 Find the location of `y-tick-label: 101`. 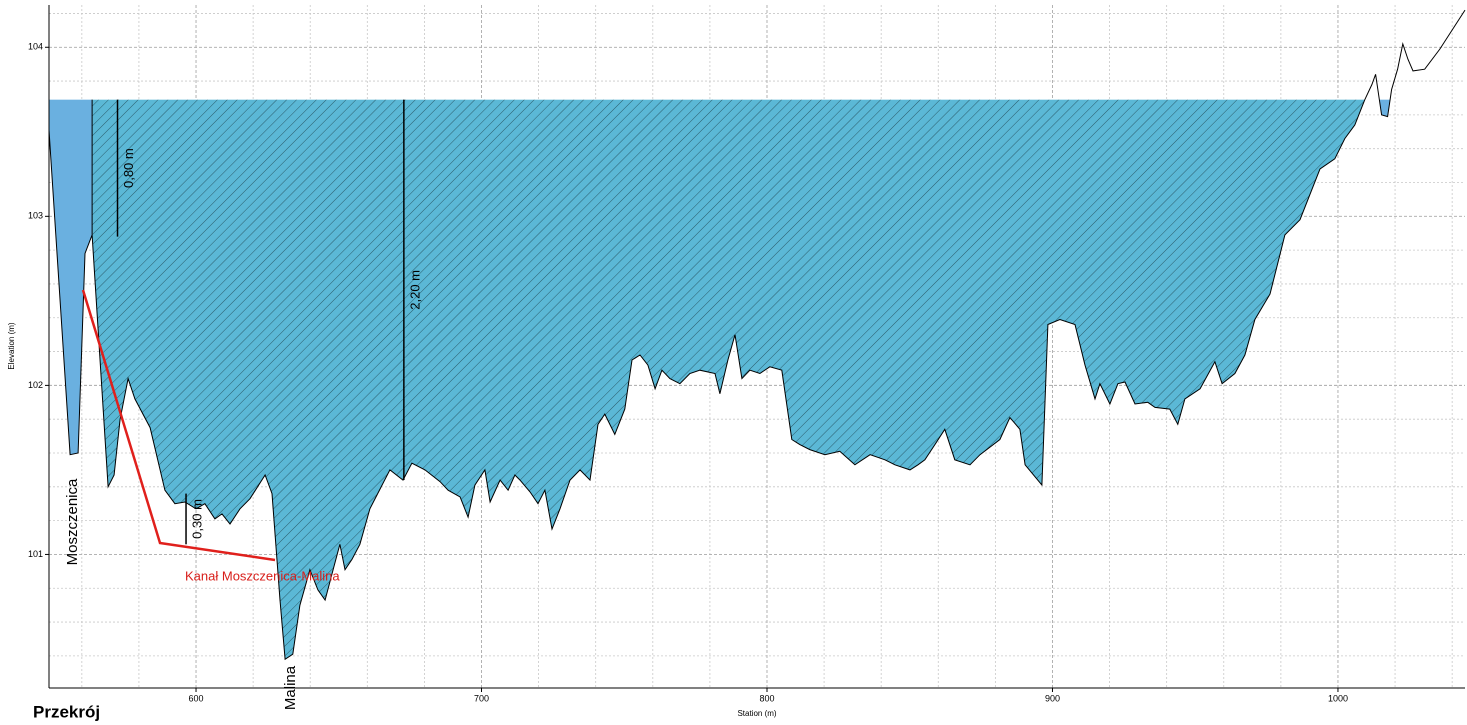

y-tick-label: 101 is located at coordinates (35, 554).